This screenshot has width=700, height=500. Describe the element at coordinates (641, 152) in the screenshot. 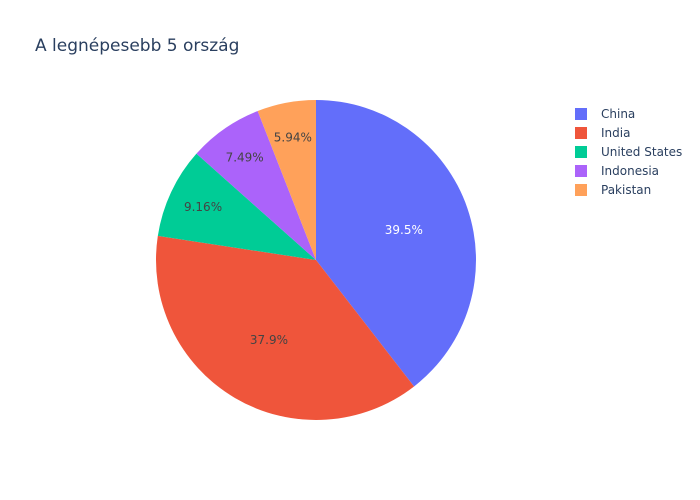

I see `legend-label-united-states: United States` at that location.